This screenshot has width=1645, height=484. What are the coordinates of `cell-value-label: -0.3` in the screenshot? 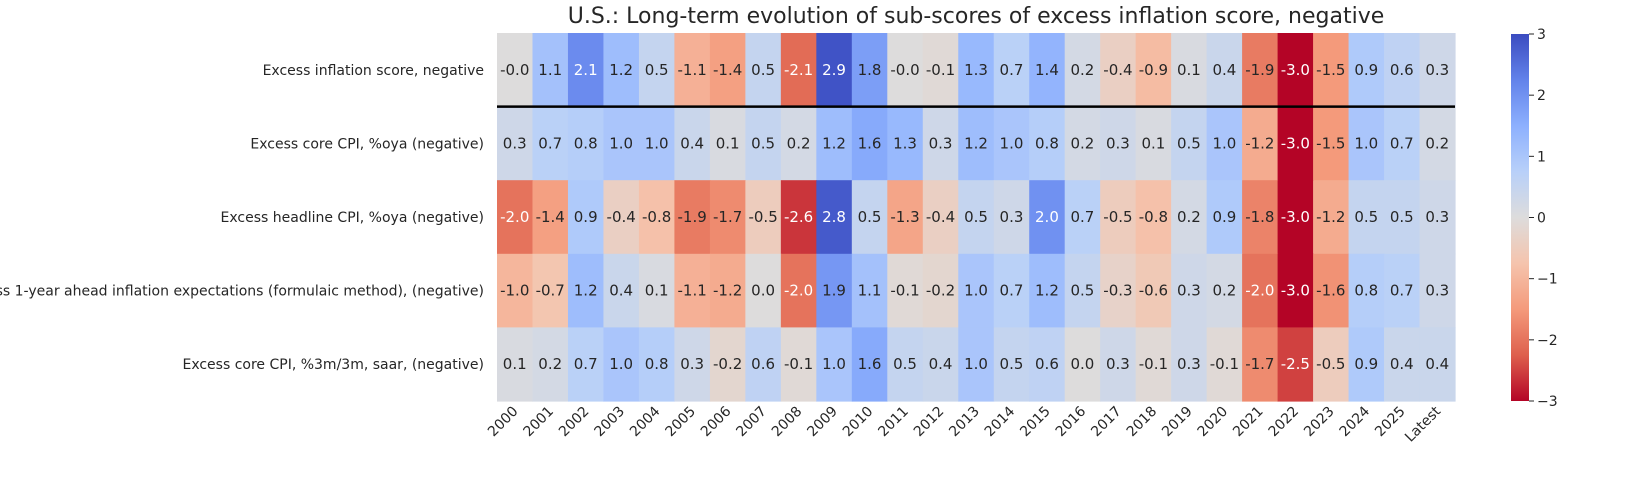 It's located at (1117, 291).